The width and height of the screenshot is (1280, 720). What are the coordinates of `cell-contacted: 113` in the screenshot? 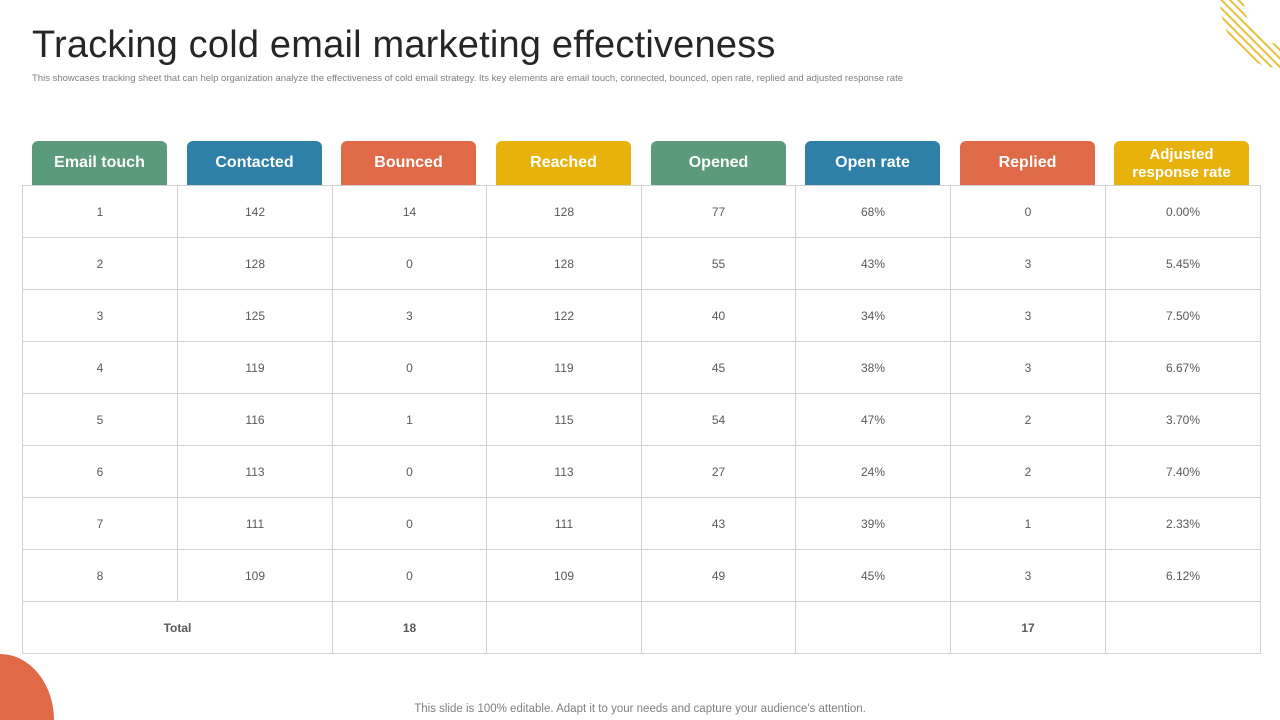 It's located at (255, 471).